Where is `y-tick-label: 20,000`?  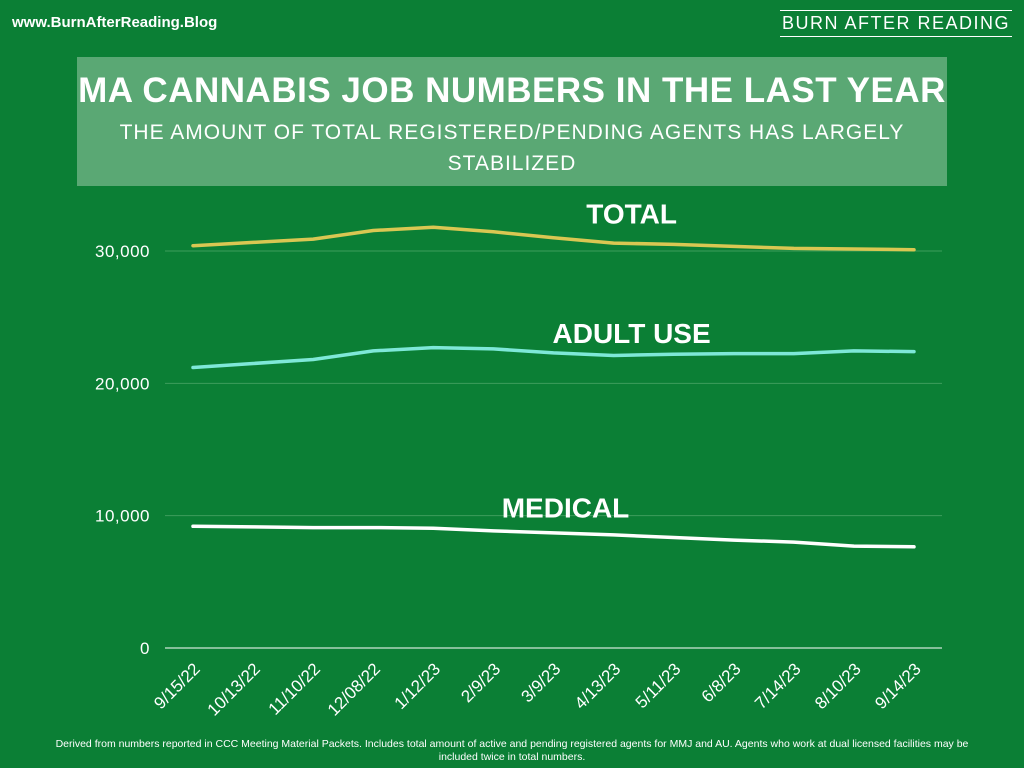 y-tick-label: 20,000 is located at coordinates (122, 383).